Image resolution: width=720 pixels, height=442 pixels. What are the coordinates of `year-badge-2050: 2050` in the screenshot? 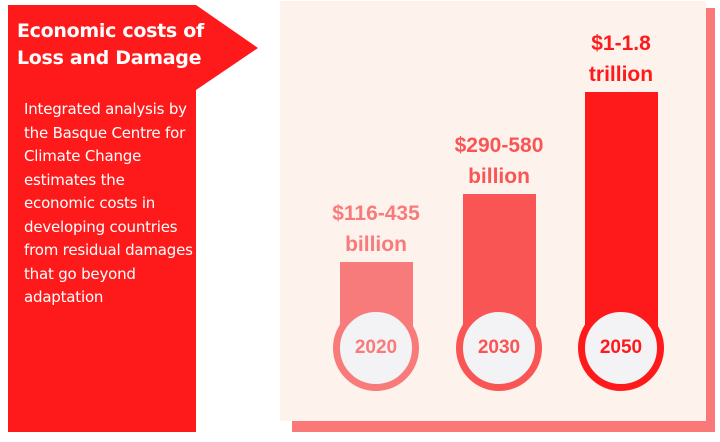 It's located at (621, 348).